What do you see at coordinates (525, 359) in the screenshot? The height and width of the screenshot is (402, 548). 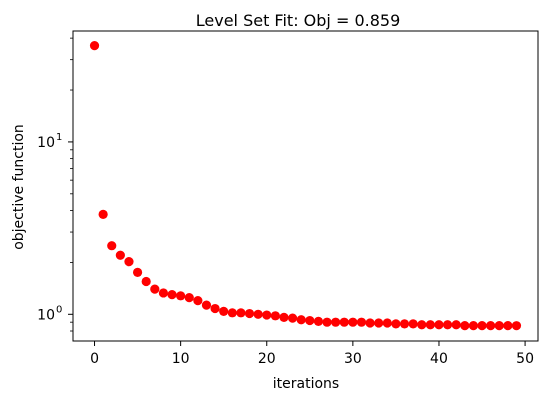 I see `x-tick-label: 50` at bounding box center [525, 359].